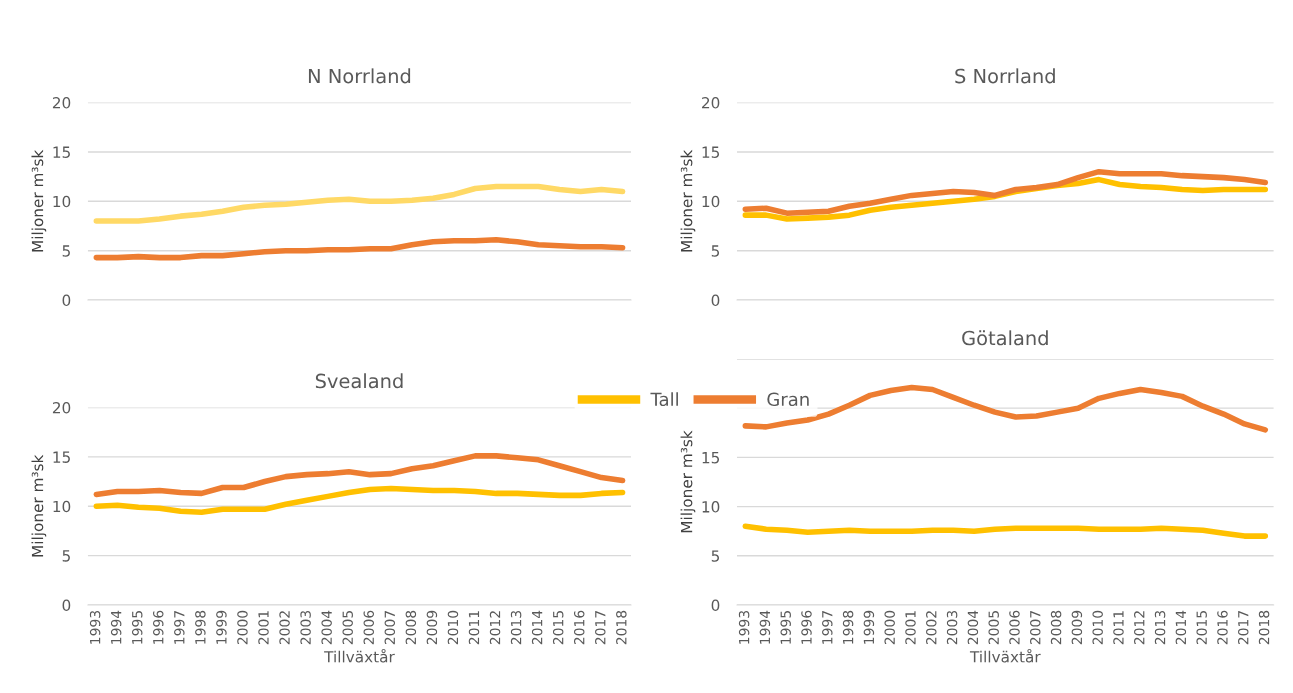  Describe the element at coordinates (1005, 338) in the screenshot. I see `chart-title: Götaland` at that location.